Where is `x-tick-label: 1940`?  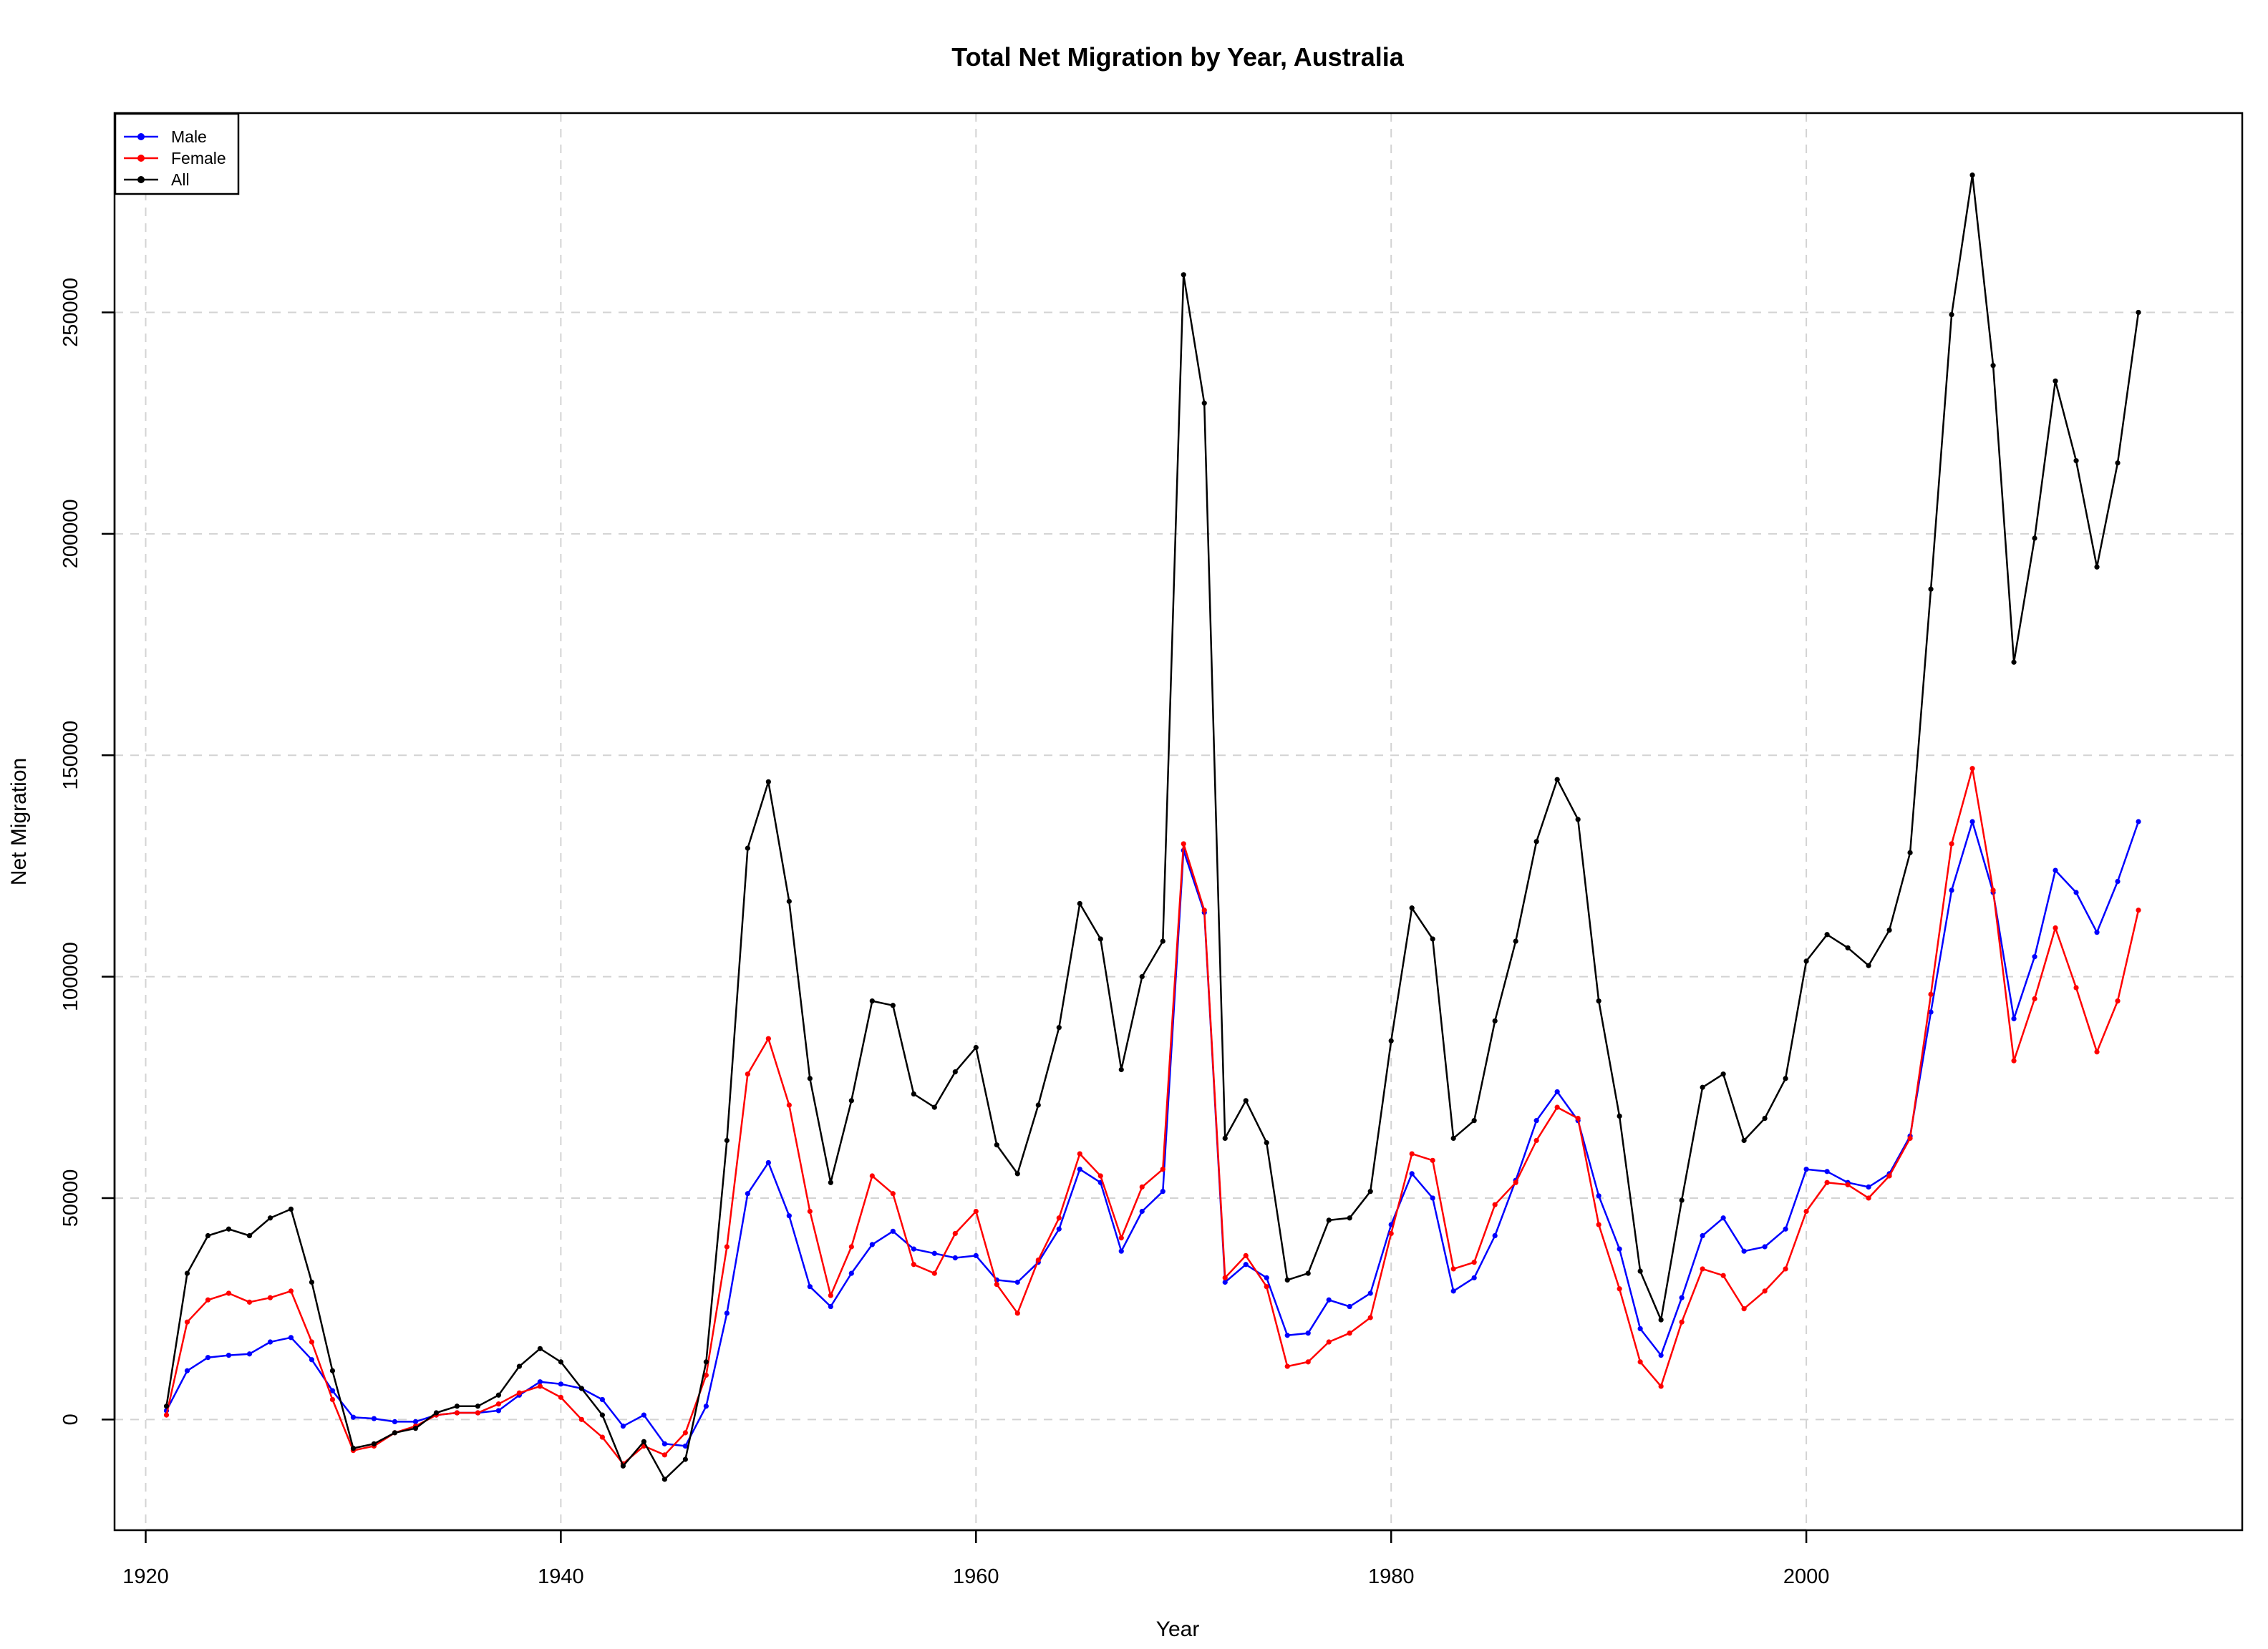
x-tick-label: 1940 is located at coordinates (561, 1576).